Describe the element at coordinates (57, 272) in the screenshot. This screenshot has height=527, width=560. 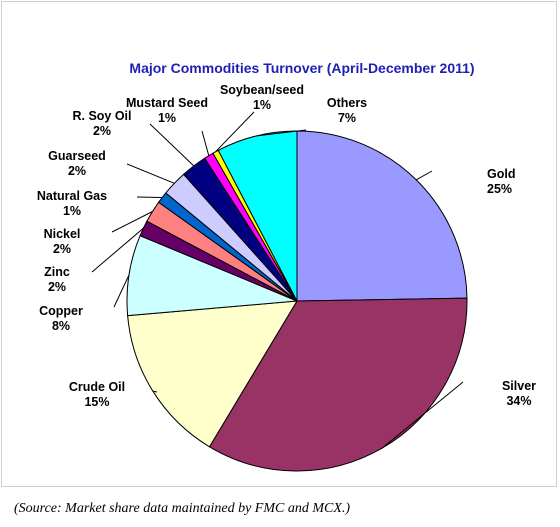
I see `slice-label-zinc: Zinc` at that location.